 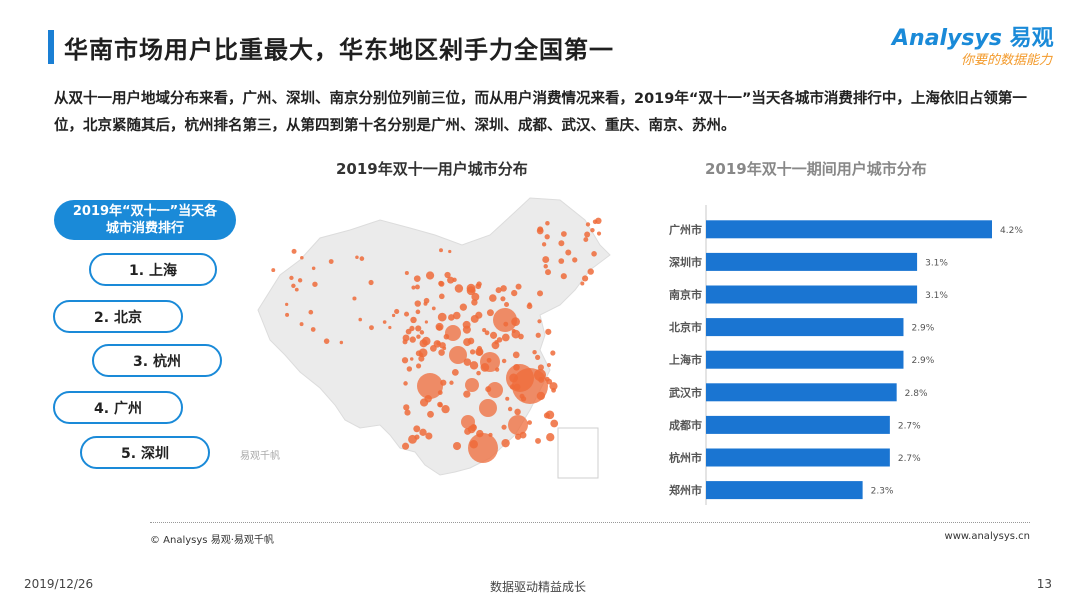 I want to click on ranking-header: 2019年“双十一”当天各 城市消费排行, so click(x=145, y=220).